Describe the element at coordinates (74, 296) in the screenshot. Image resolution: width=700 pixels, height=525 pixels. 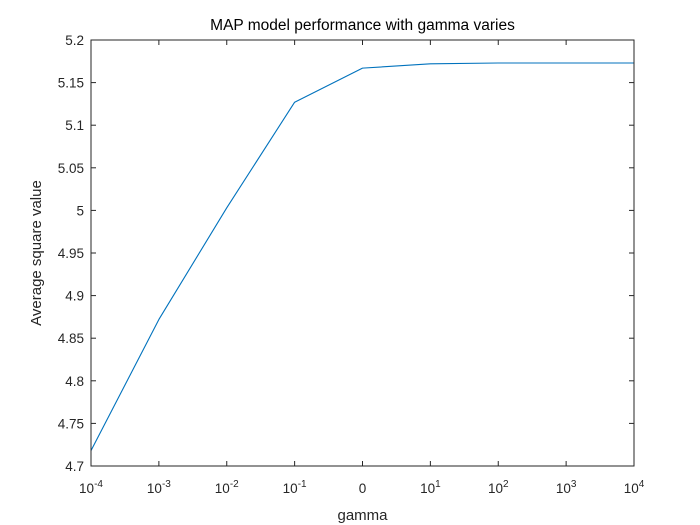
I see `y-tick-label: 4.9` at that location.